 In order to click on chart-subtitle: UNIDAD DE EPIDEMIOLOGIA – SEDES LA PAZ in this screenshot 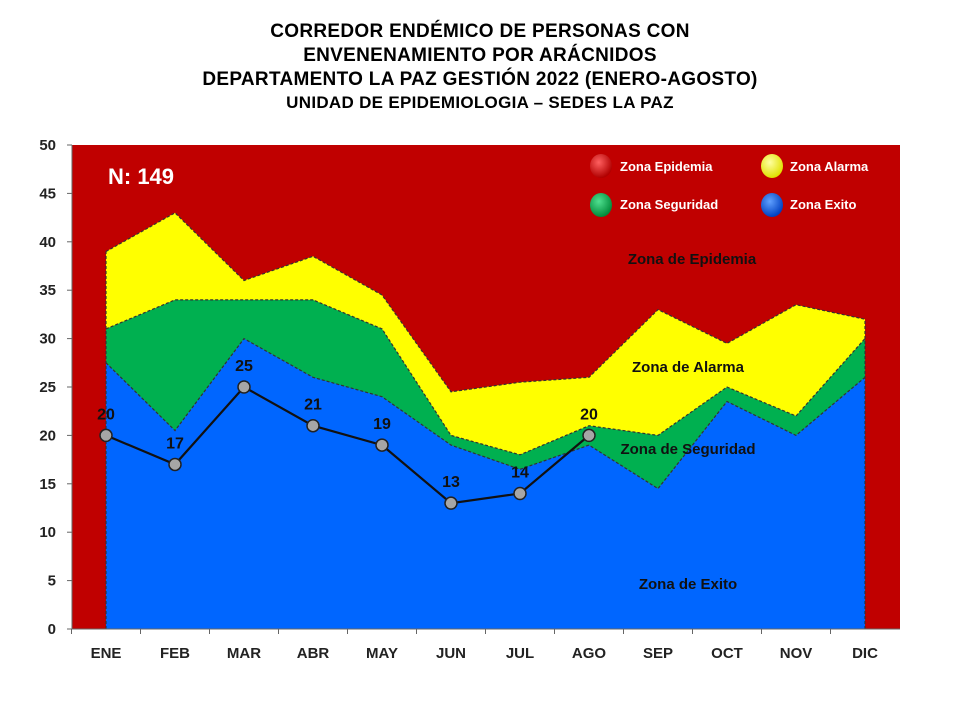, I will do `click(480, 102)`.